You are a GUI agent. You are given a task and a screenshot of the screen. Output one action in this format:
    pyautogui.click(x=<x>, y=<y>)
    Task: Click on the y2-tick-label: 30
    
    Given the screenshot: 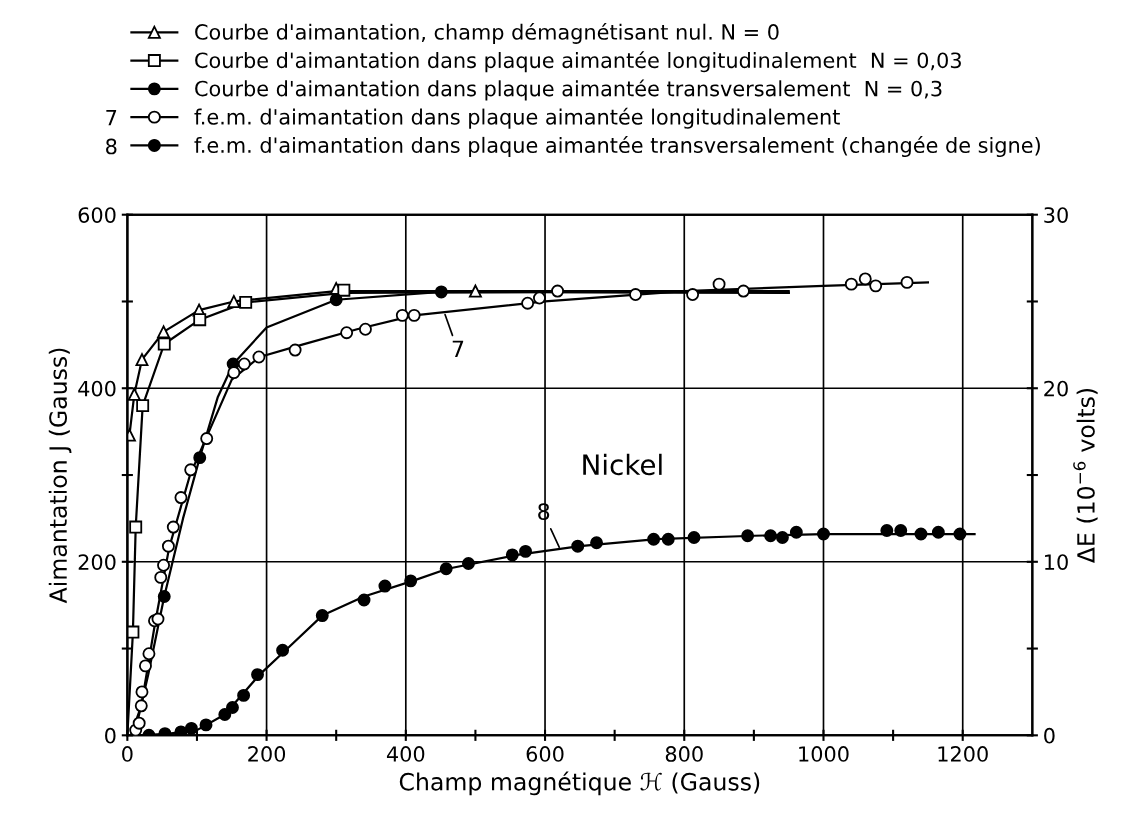 What is the action you would take?
    pyautogui.click(x=1056, y=215)
    